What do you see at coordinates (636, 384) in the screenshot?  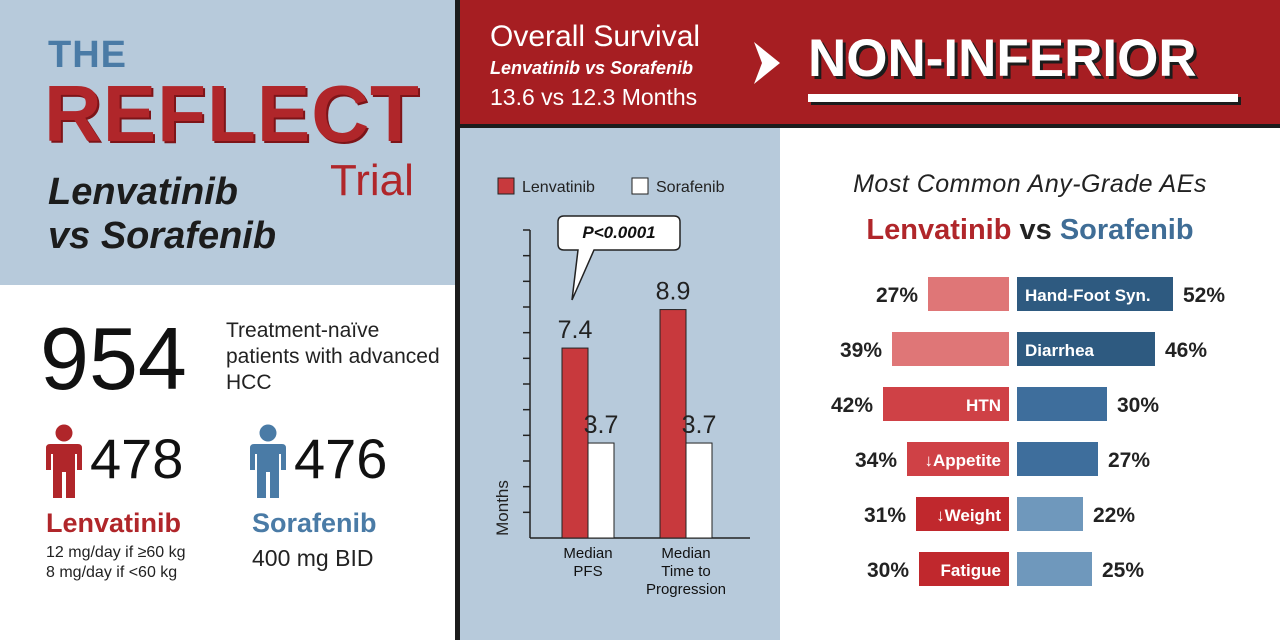 I see `y-axis` at bounding box center [636, 384].